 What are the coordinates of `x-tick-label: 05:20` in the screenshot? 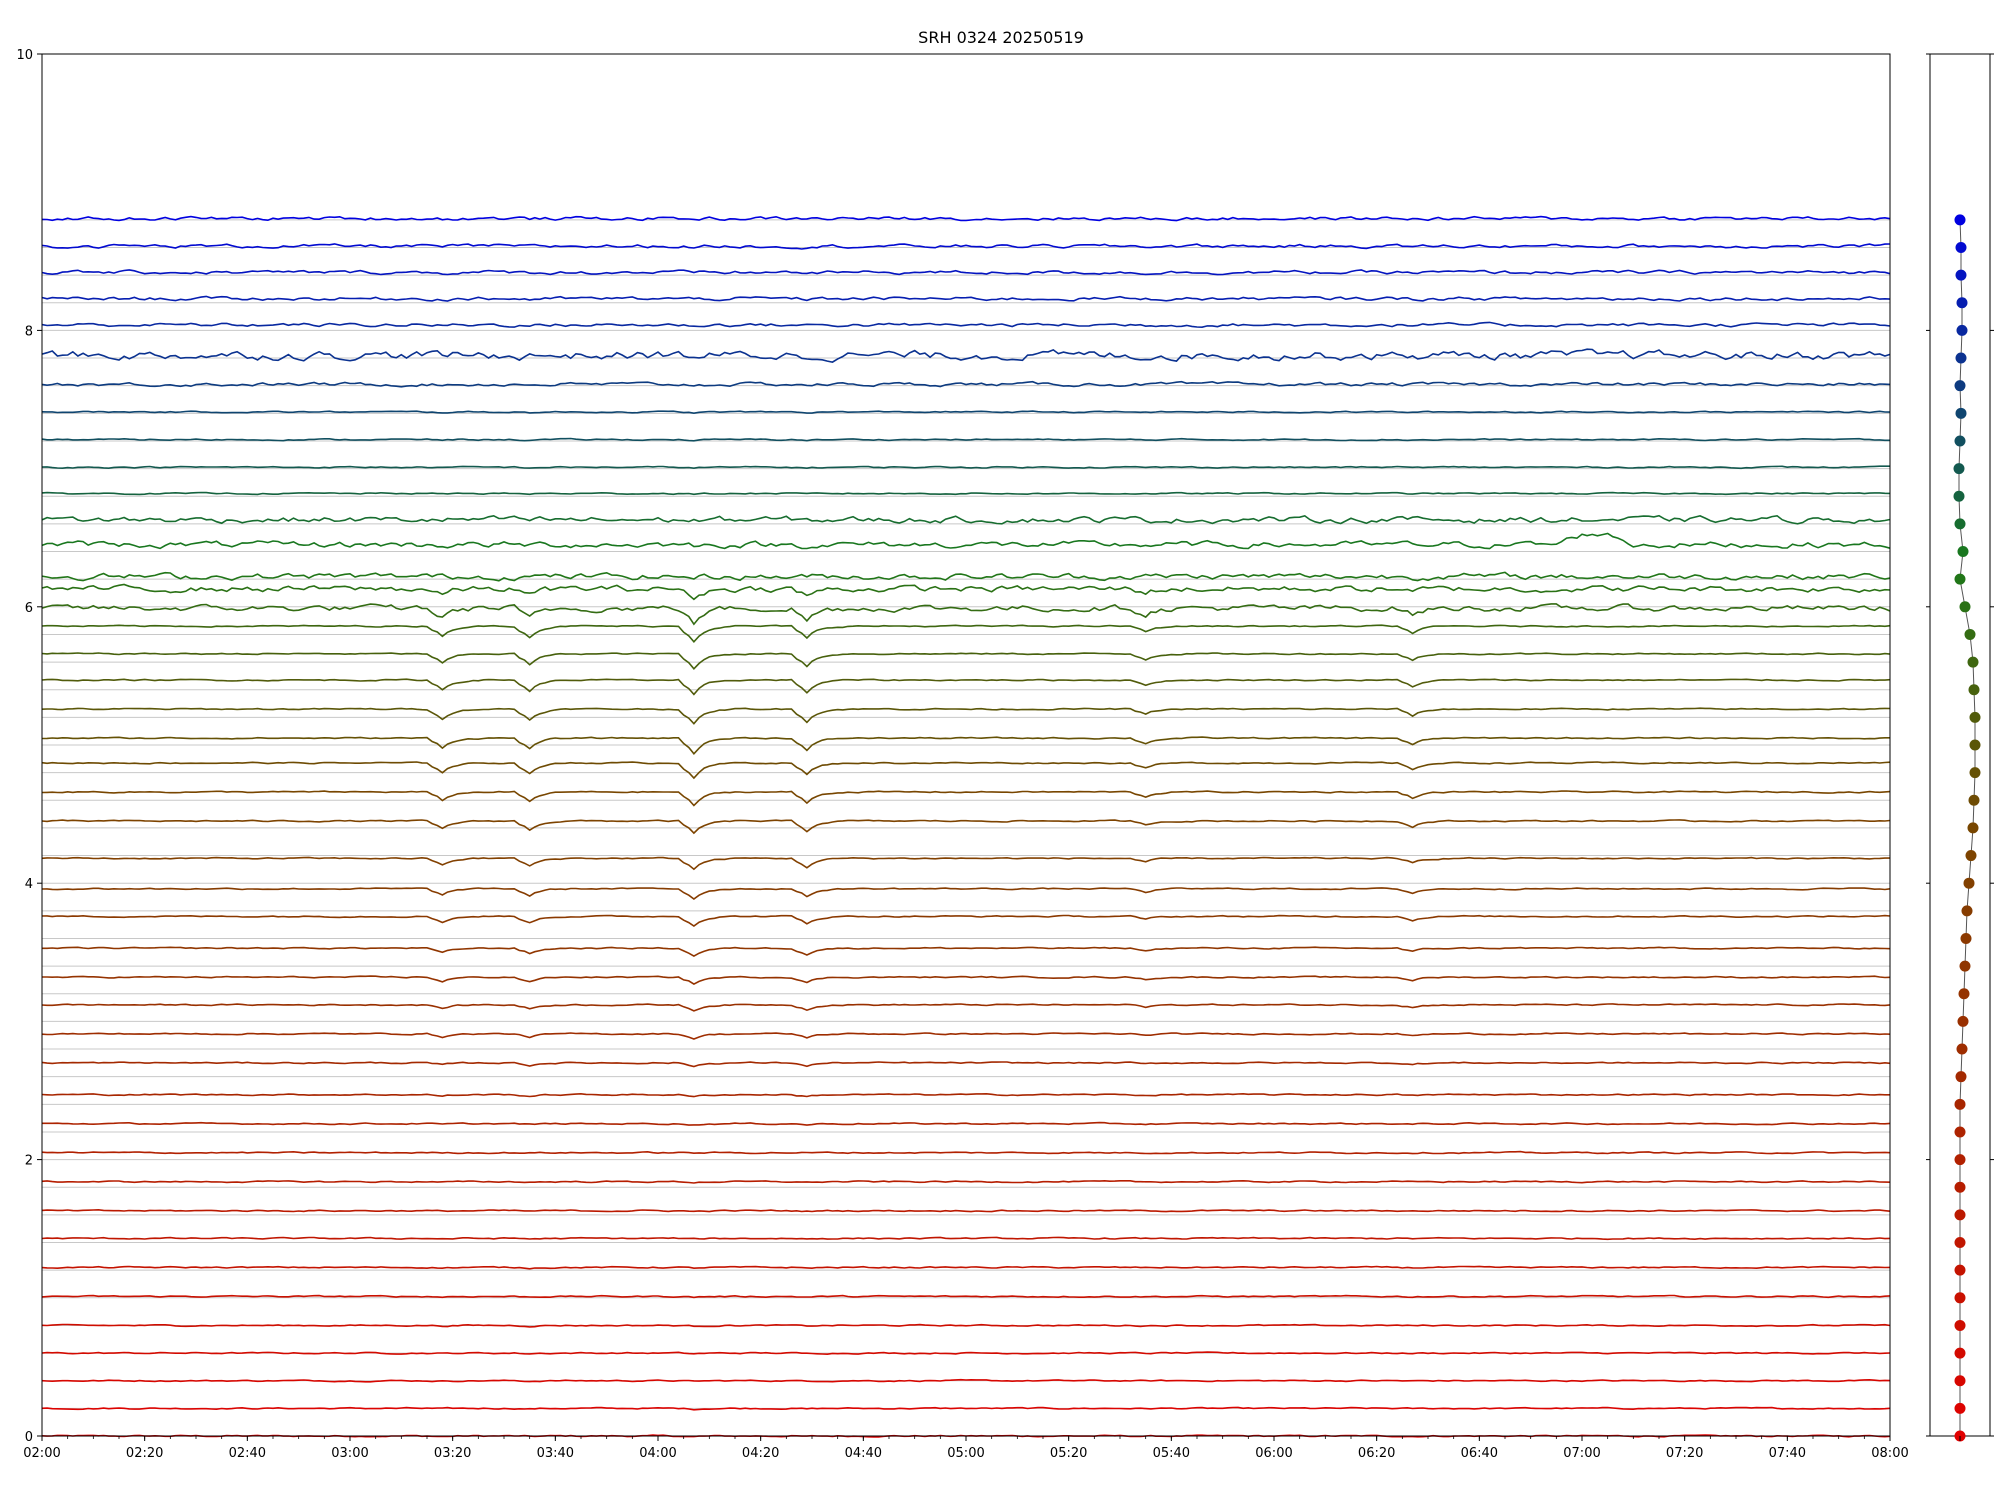 It's located at (1068, 1453).